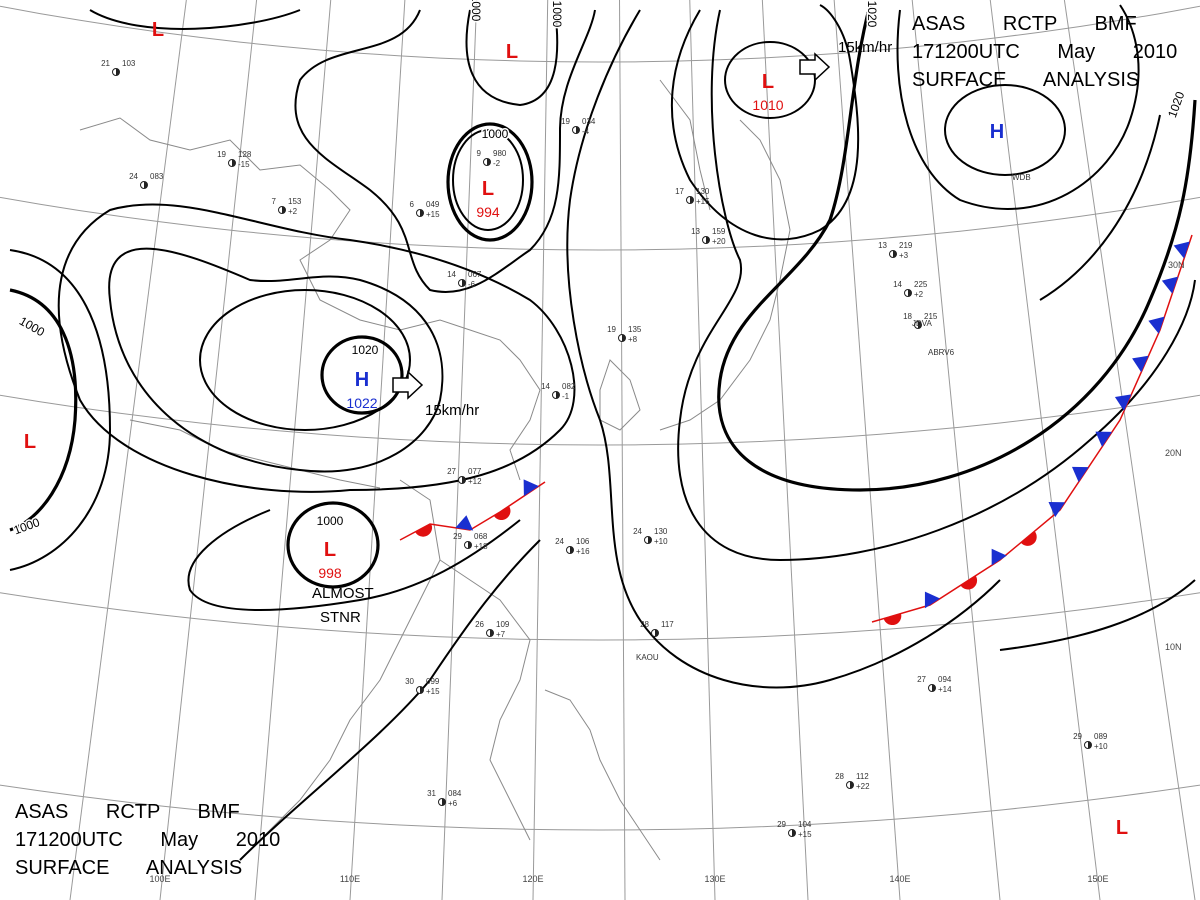 This screenshot has width=1200, height=900. Describe the element at coordinates (805, 824) in the screenshot. I see `station-pressure: 104` at that location.